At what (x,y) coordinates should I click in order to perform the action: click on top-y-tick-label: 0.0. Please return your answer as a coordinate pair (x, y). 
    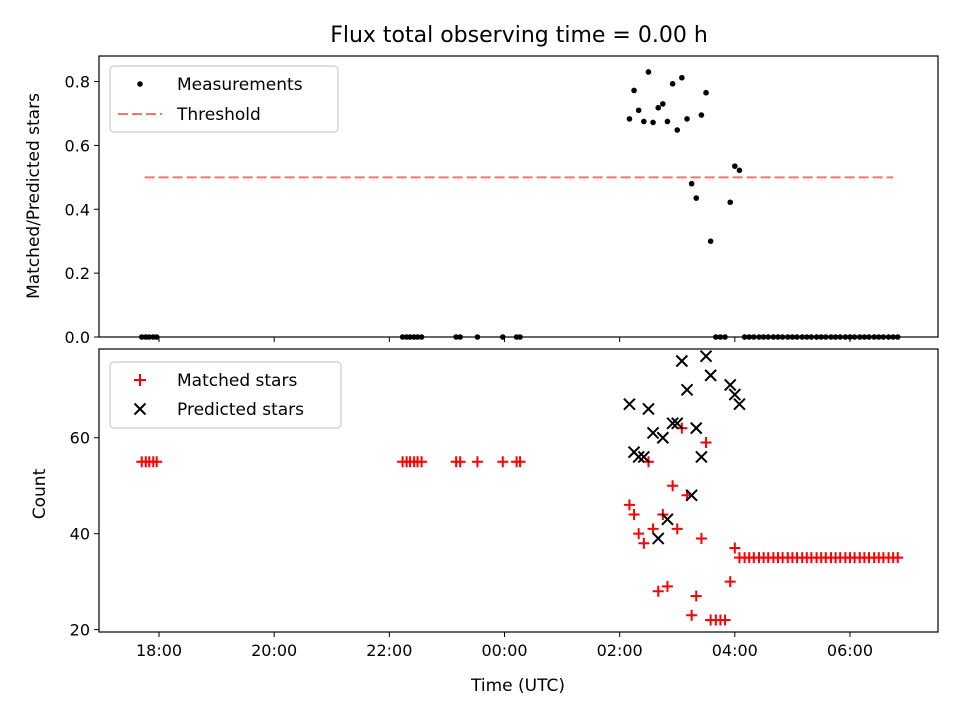
    Looking at the image, I should click on (77, 337).